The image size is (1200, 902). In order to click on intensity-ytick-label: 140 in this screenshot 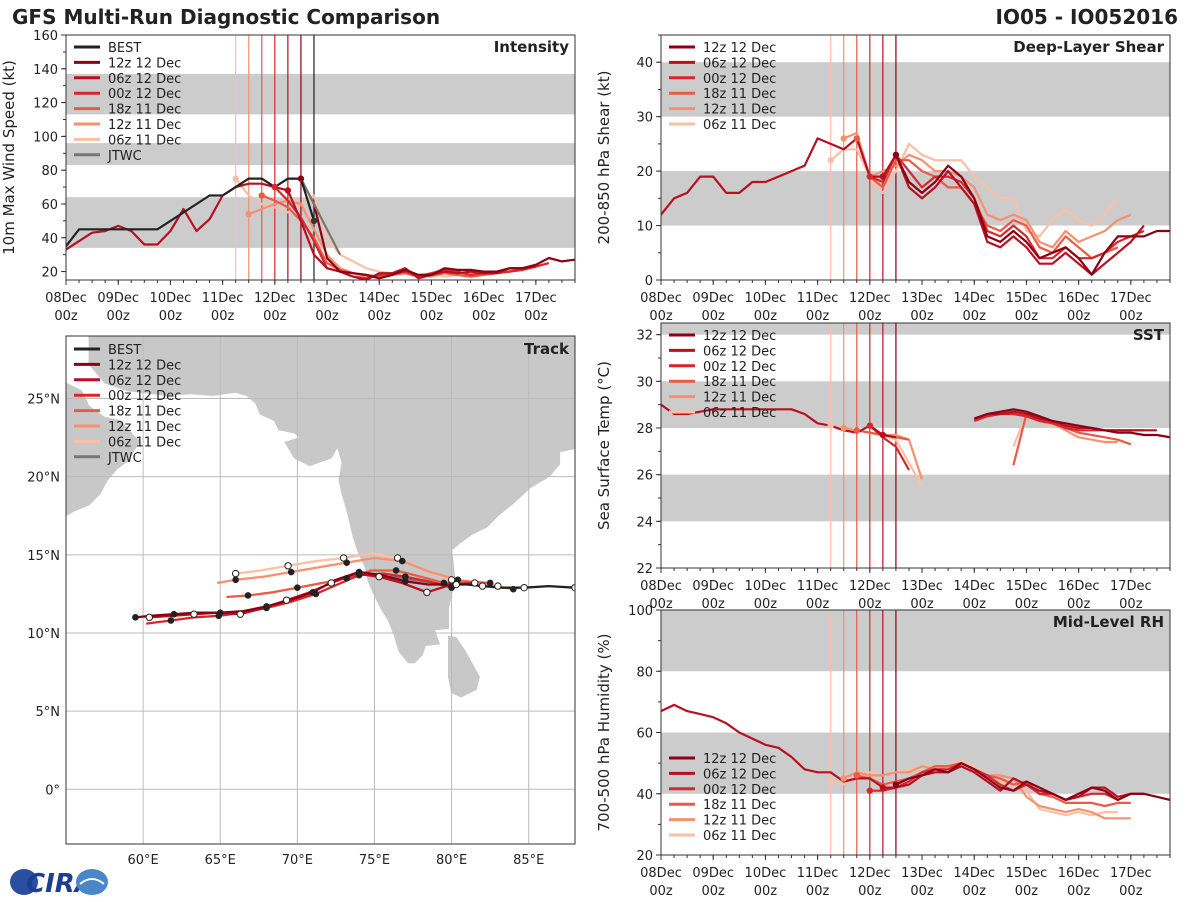, I will do `click(45, 70)`.